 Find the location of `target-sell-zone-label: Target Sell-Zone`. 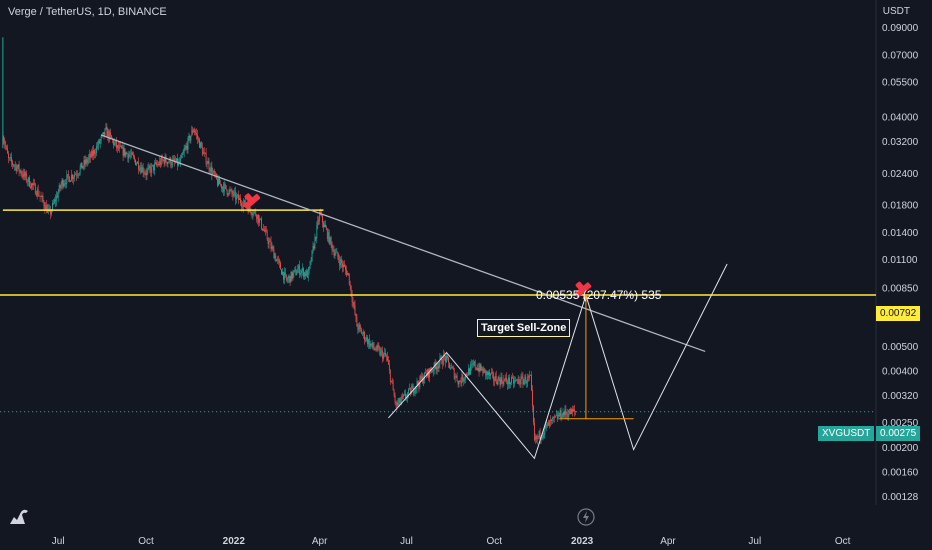

target-sell-zone-label: Target Sell-Zone is located at coordinates (524, 328).